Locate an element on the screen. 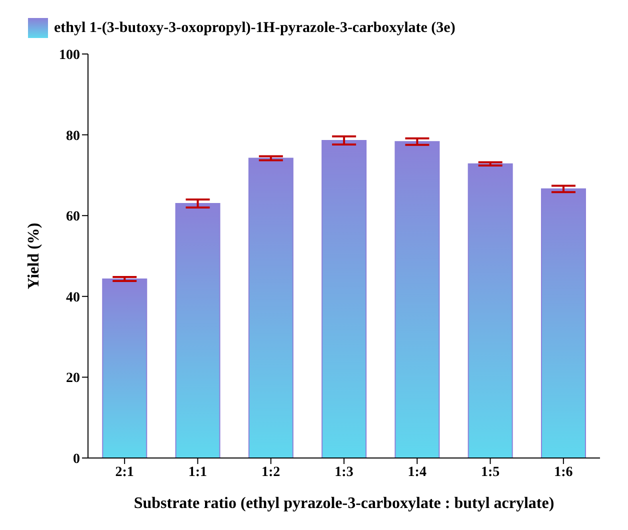 The height and width of the screenshot is (530, 628). y-axis-title: Yield (%) is located at coordinates (34, 256).